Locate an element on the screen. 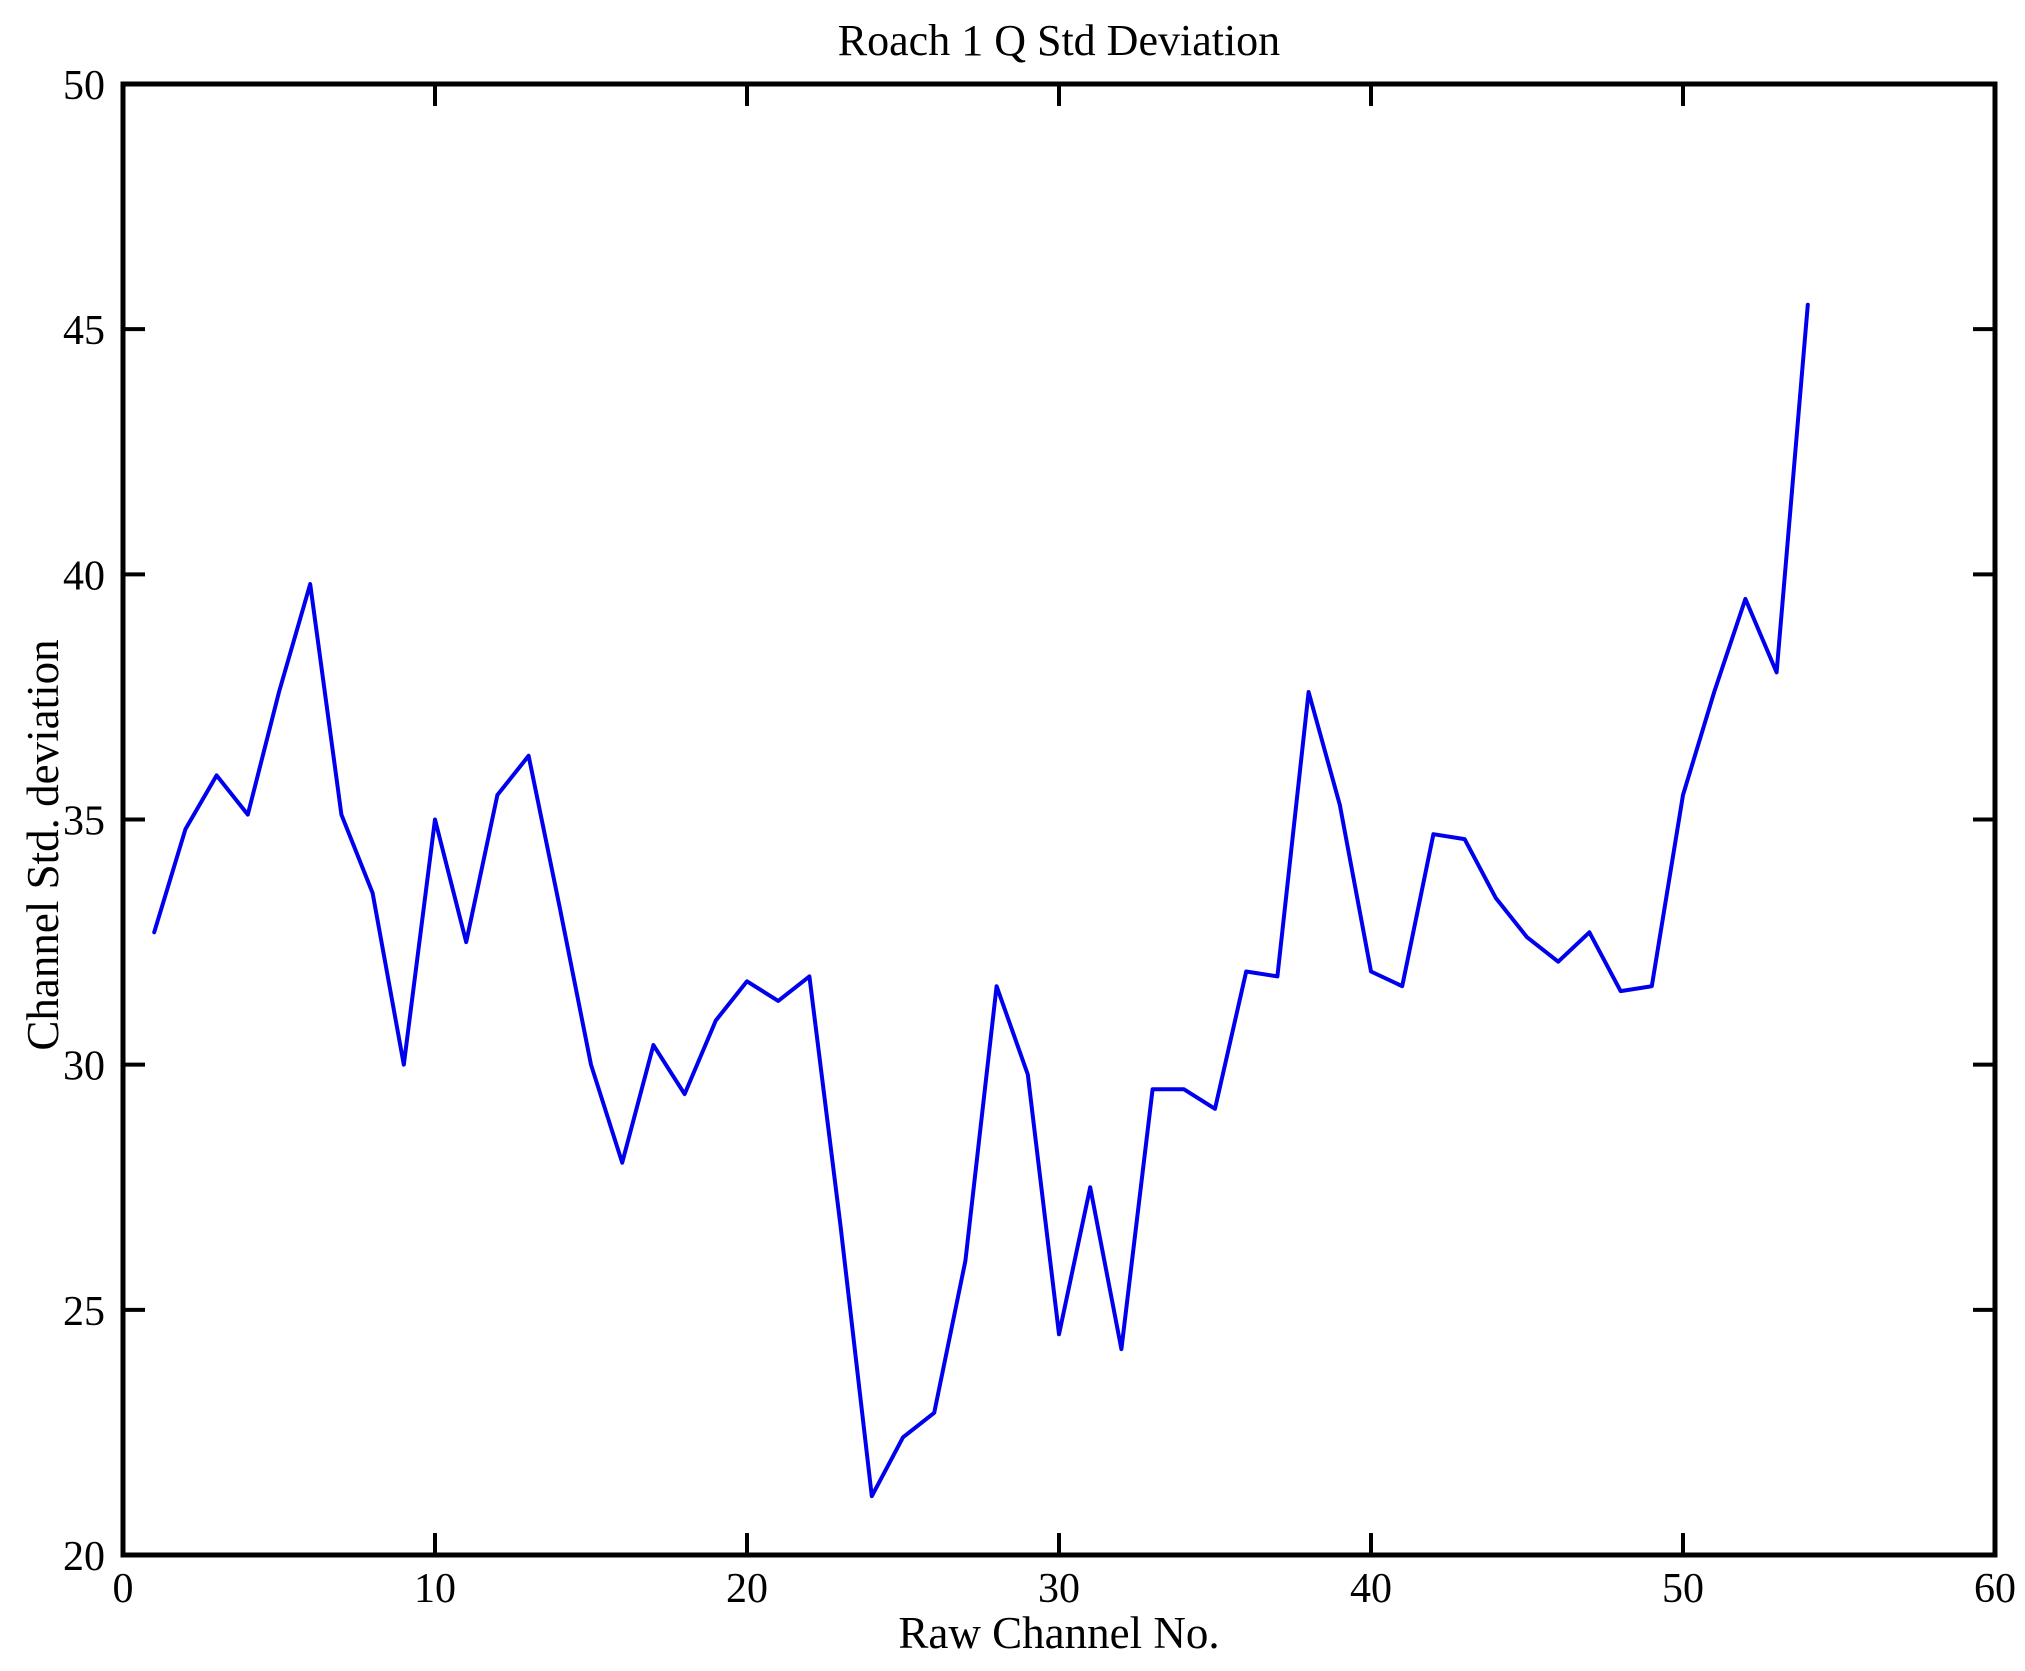 The width and height of the screenshot is (2025, 1671). y-tick-label: 25 is located at coordinates (84, 1312).